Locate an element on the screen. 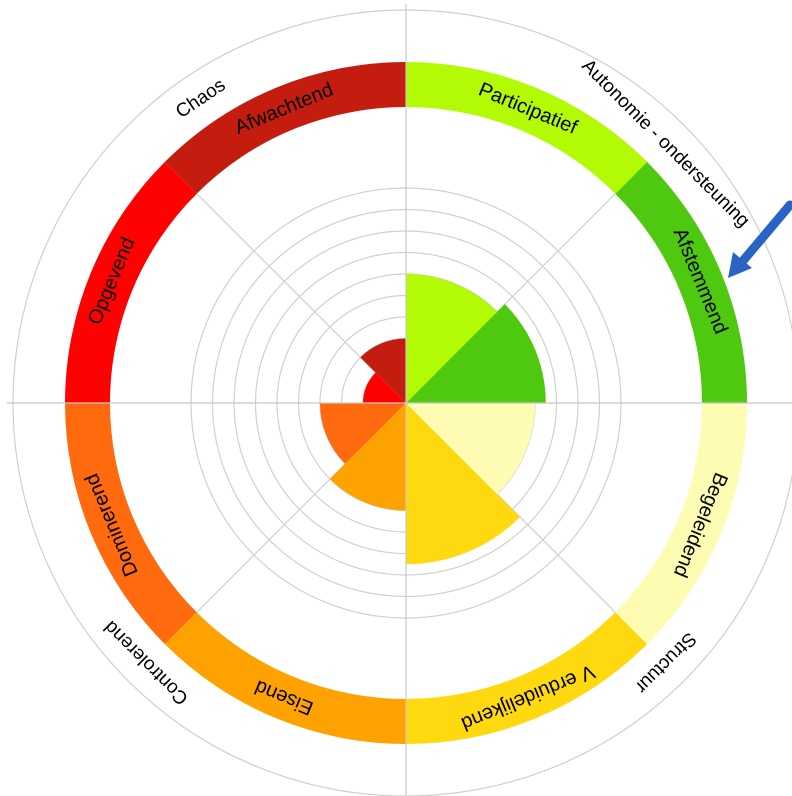 This screenshot has height=796, width=792. band-segment-afwachtend is located at coordinates (285, 128).